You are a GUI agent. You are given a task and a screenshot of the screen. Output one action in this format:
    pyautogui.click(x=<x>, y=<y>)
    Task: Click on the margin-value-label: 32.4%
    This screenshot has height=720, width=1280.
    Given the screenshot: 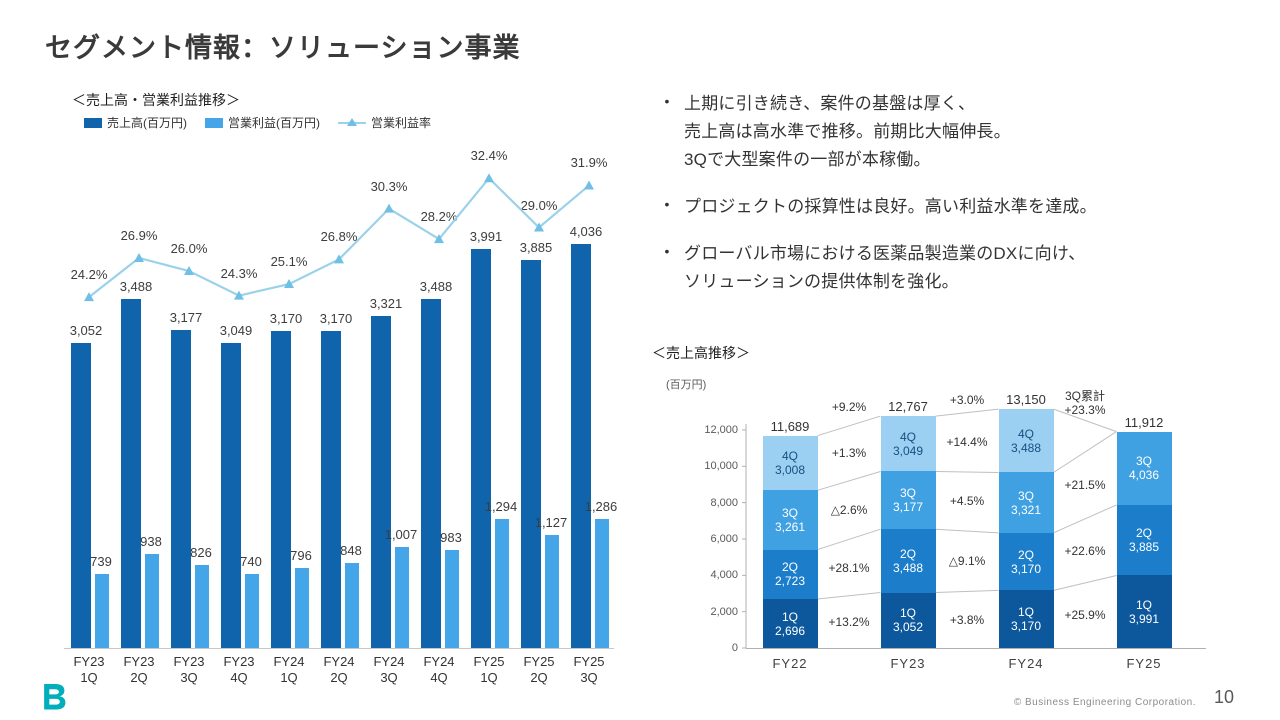 What is the action you would take?
    pyautogui.click(x=489, y=156)
    